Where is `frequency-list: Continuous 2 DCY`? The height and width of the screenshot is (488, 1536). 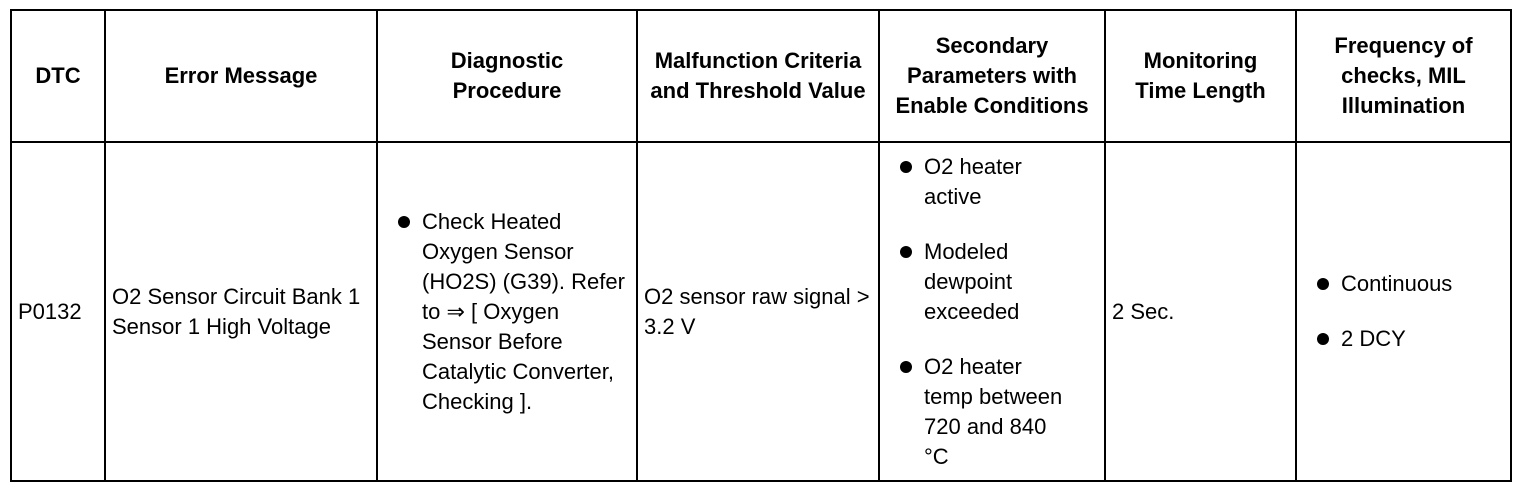 frequency-list: Continuous 2 DCY is located at coordinates (1403, 311).